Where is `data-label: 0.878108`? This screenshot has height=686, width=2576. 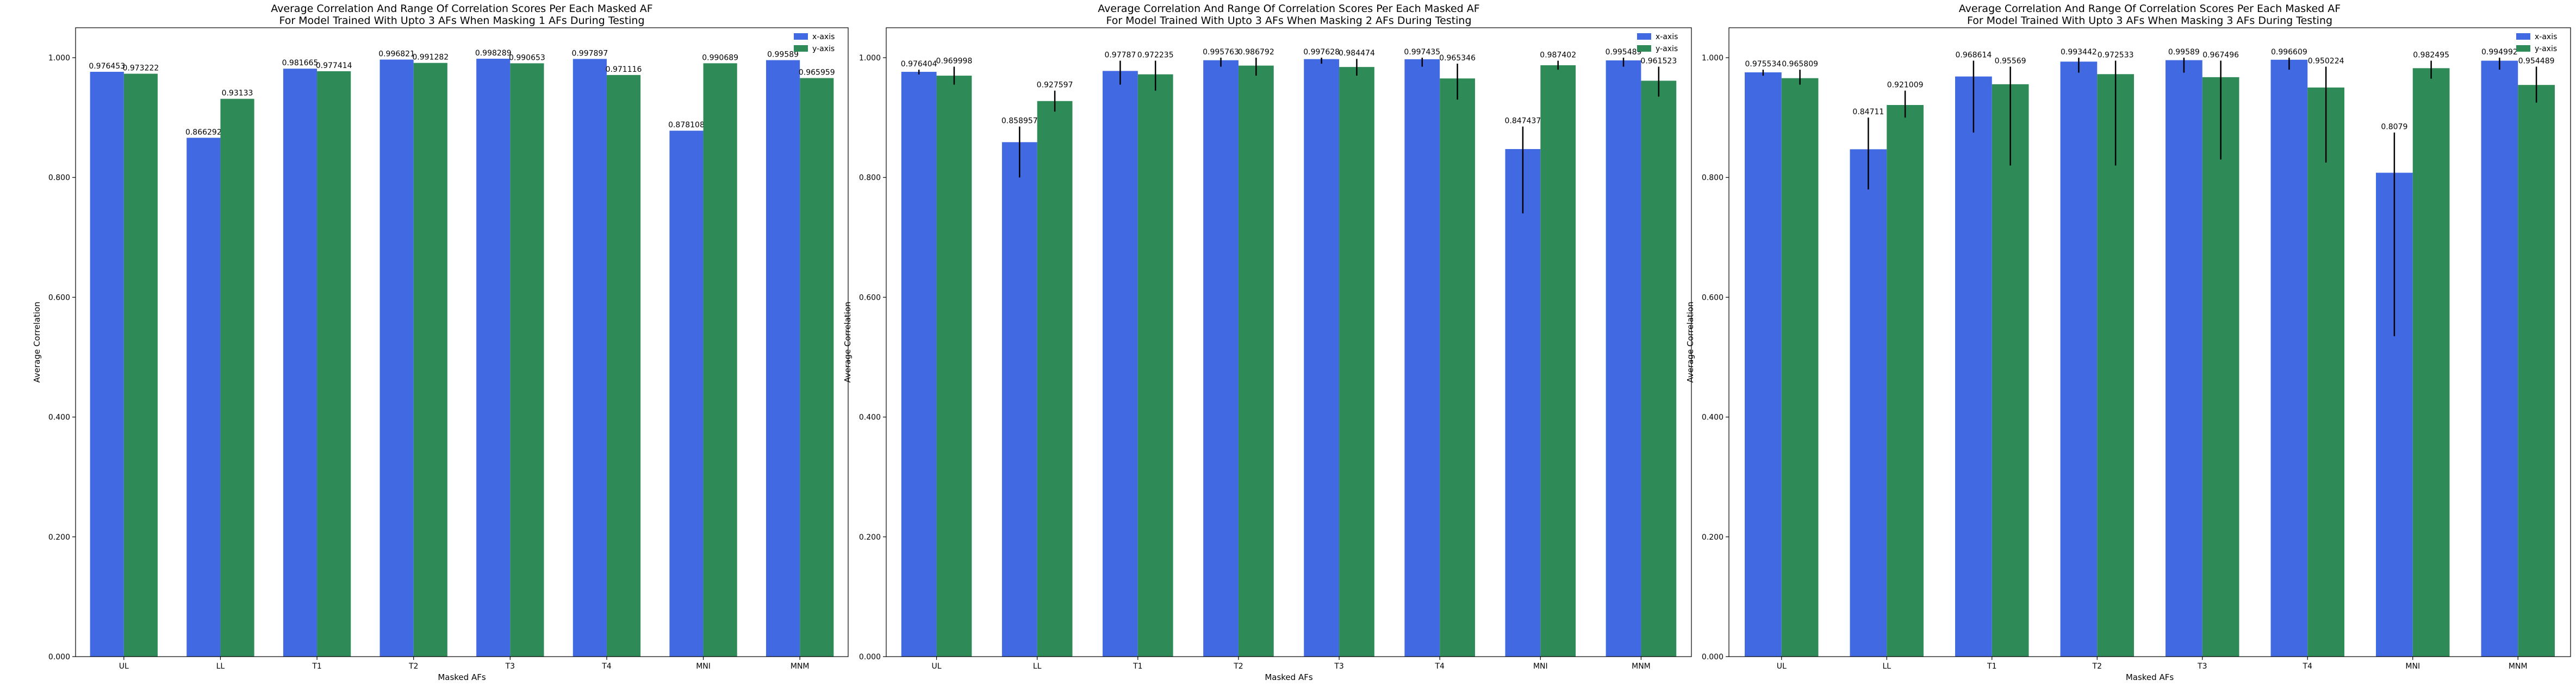 data-label: 0.878108 is located at coordinates (686, 125).